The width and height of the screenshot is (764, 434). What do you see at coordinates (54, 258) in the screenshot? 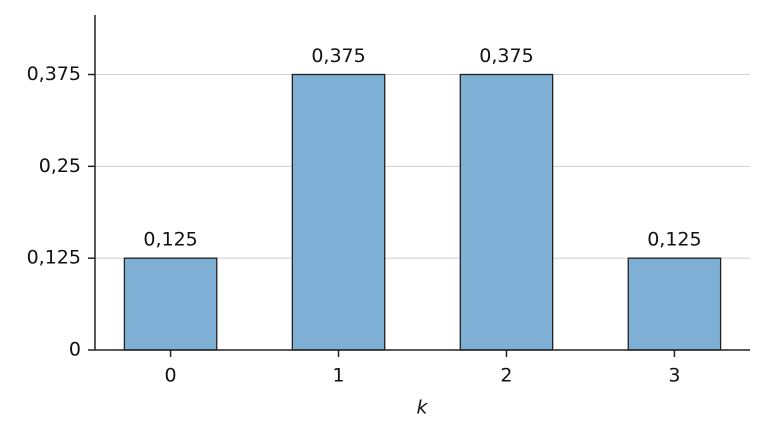
I see `y-tick-label: 0,125` at bounding box center [54, 258].